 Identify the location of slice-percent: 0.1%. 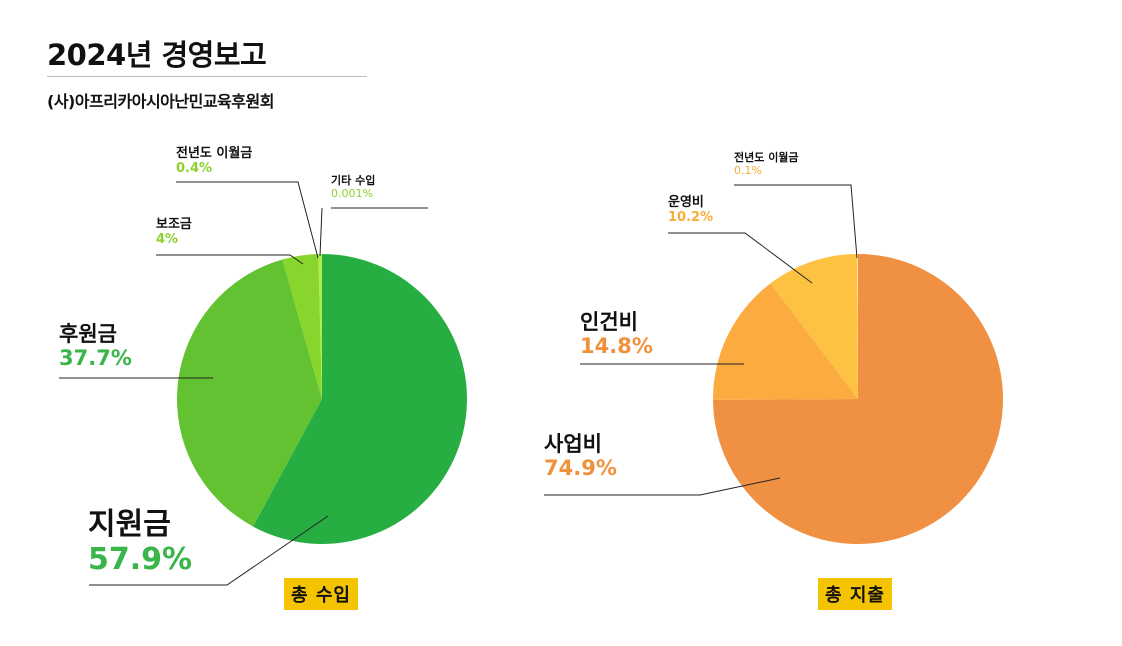
(748, 170).